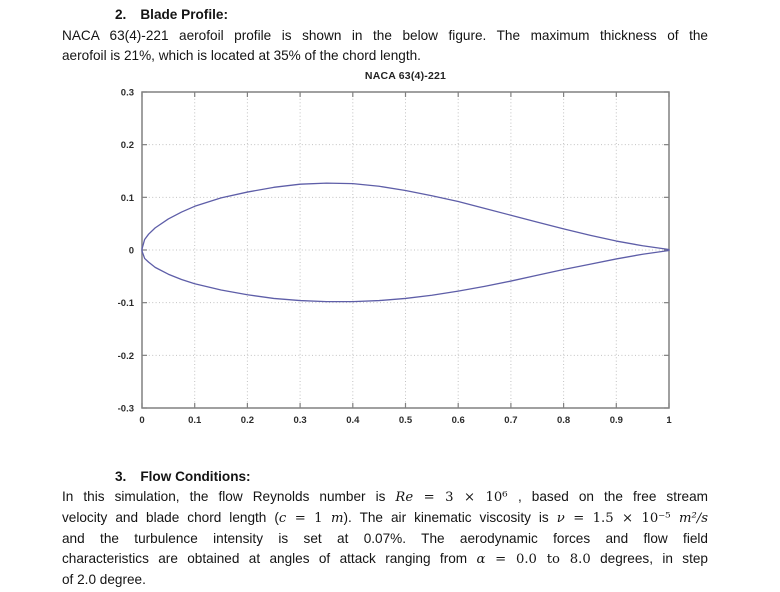 Image resolution: width=780 pixels, height=592 pixels. What do you see at coordinates (121, 14) in the screenshot?
I see `section-number: 2.` at bounding box center [121, 14].